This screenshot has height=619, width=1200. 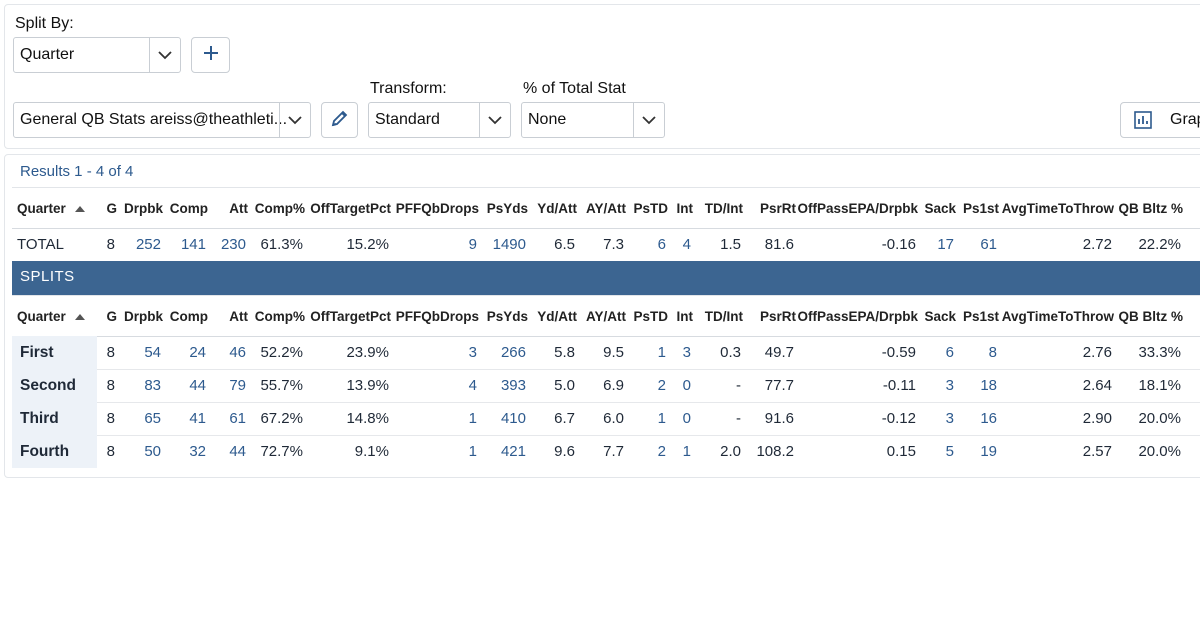 What do you see at coordinates (945, 244) in the screenshot?
I see `cell-sack: 17` at bounding box center [945, 244].